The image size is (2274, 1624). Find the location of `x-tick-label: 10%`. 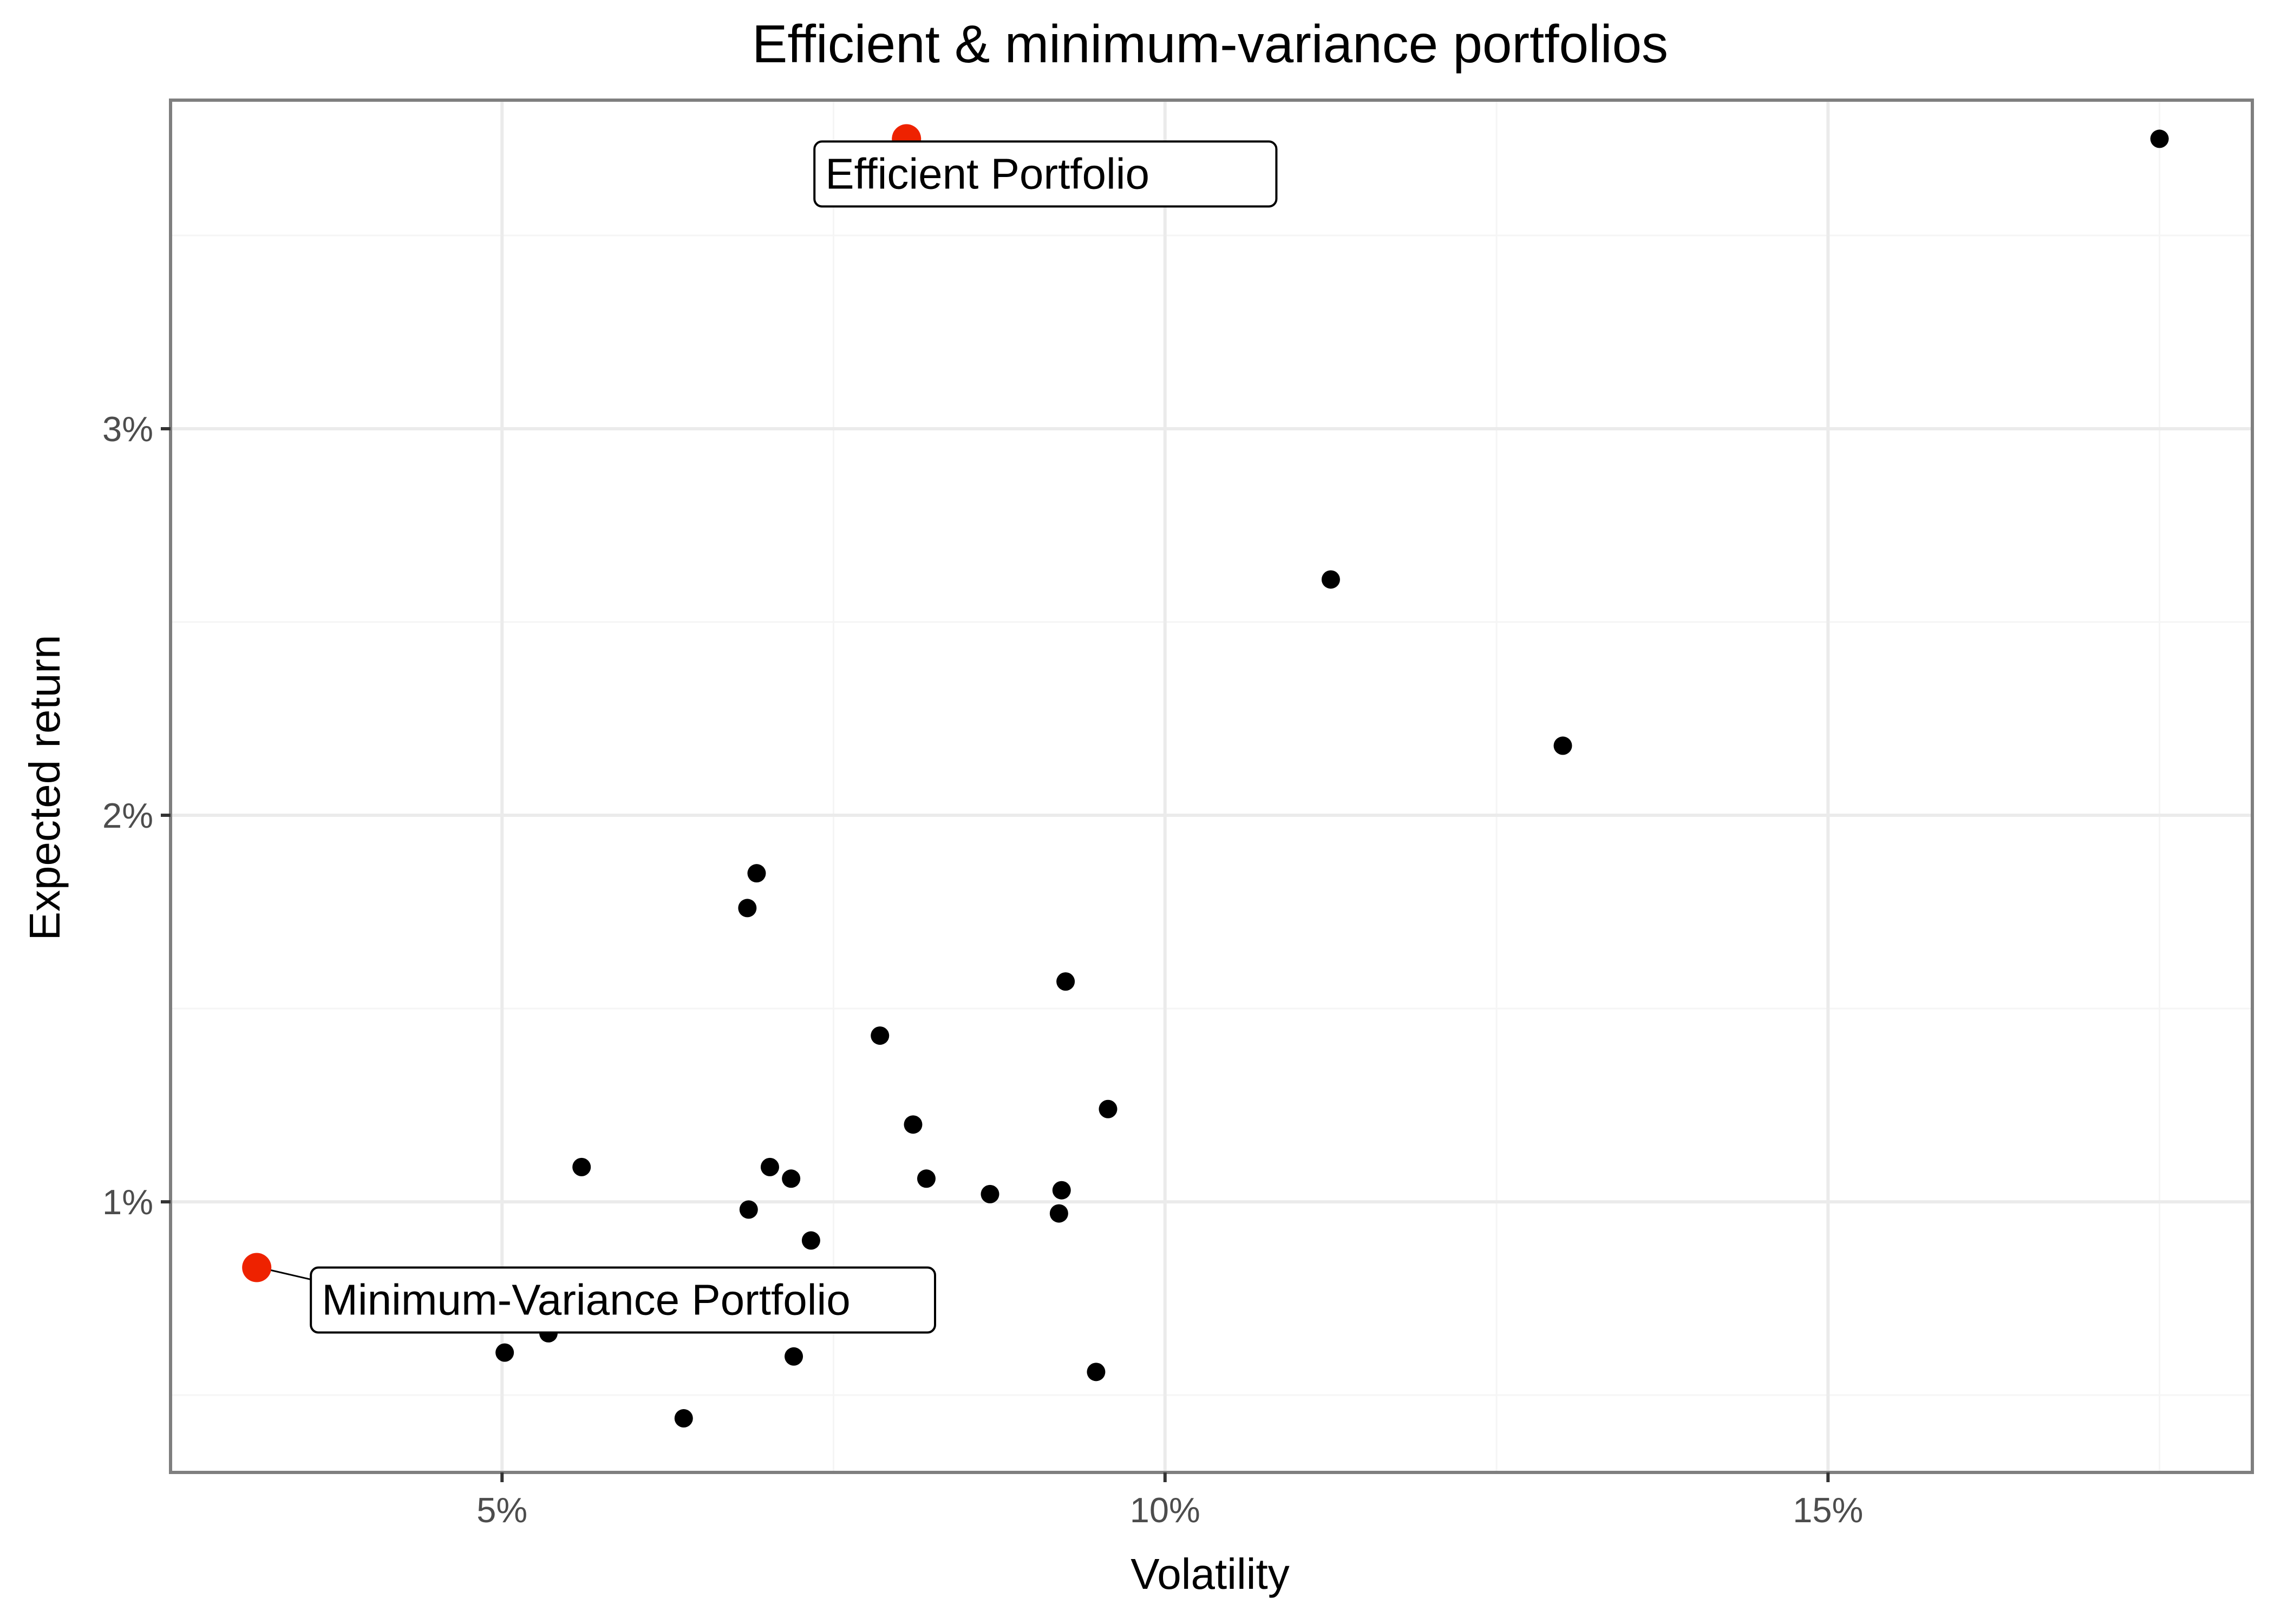

x-tick-label: 10% is located at coordinates (1165, 1510).